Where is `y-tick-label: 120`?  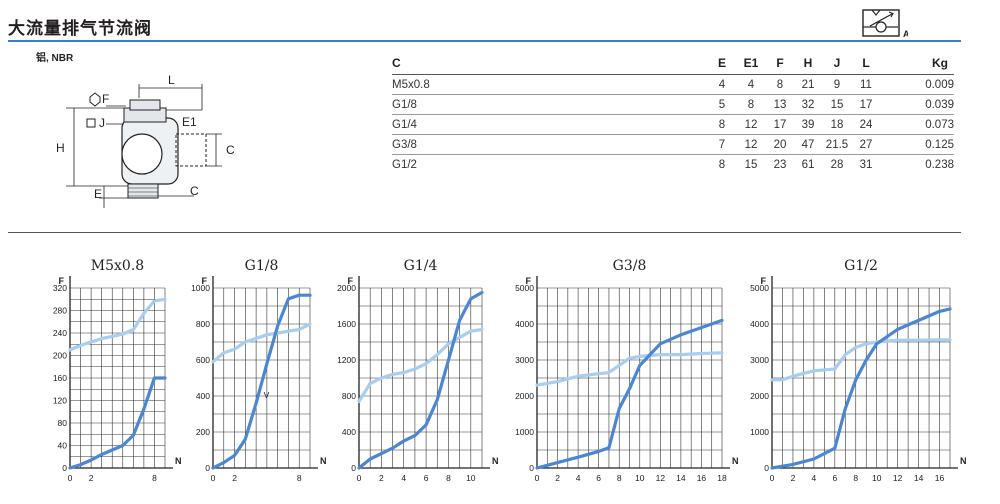 y-tick-label: 120 is located at coordinates (60, 401).